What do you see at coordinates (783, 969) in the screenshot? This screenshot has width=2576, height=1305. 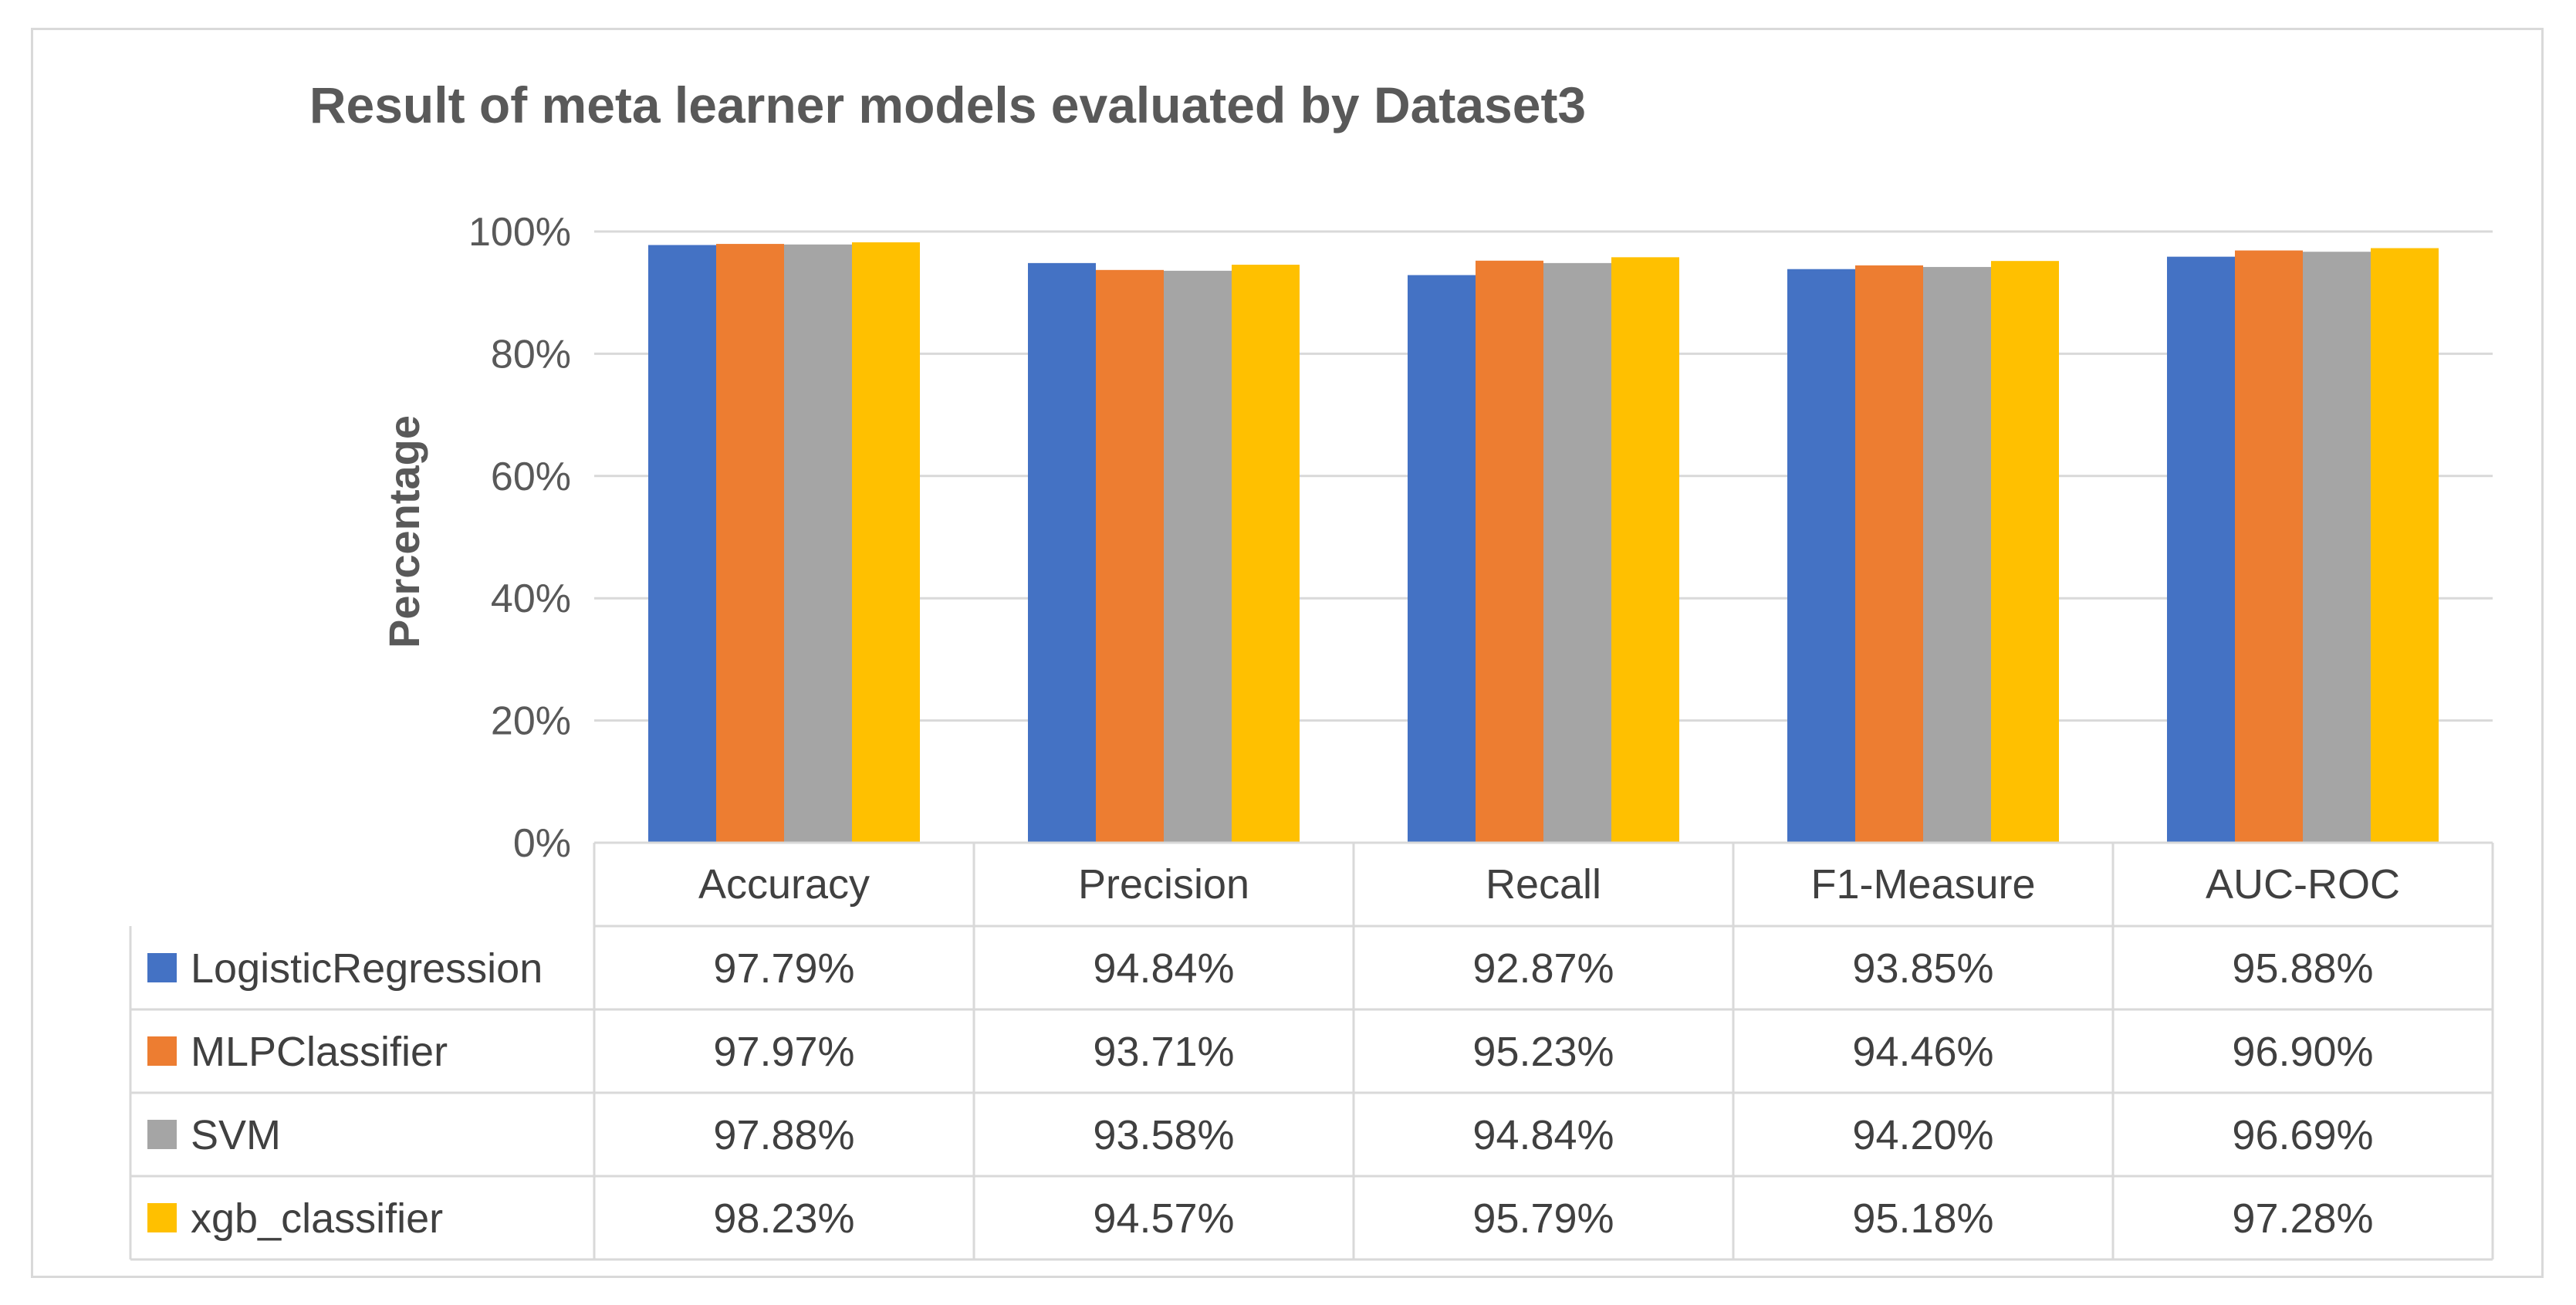 I see `data-label: 97.79%` at bounding box center [783, 969].